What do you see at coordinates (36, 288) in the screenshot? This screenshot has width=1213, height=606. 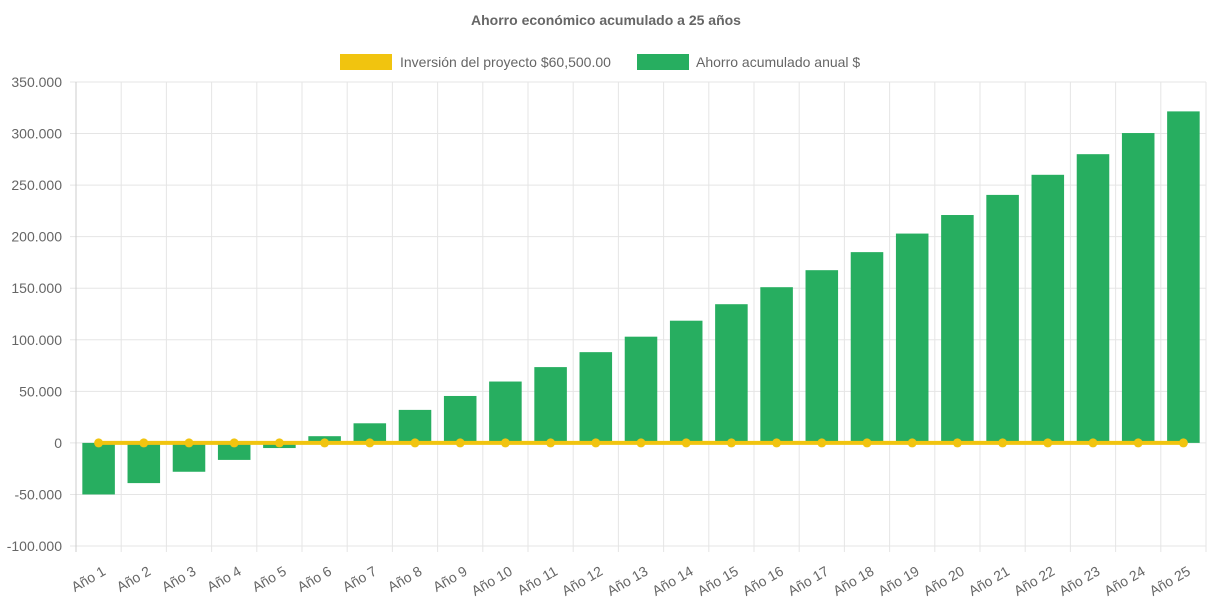 I see `y-tick-label: 150.000` at bounding box center [36, 288].